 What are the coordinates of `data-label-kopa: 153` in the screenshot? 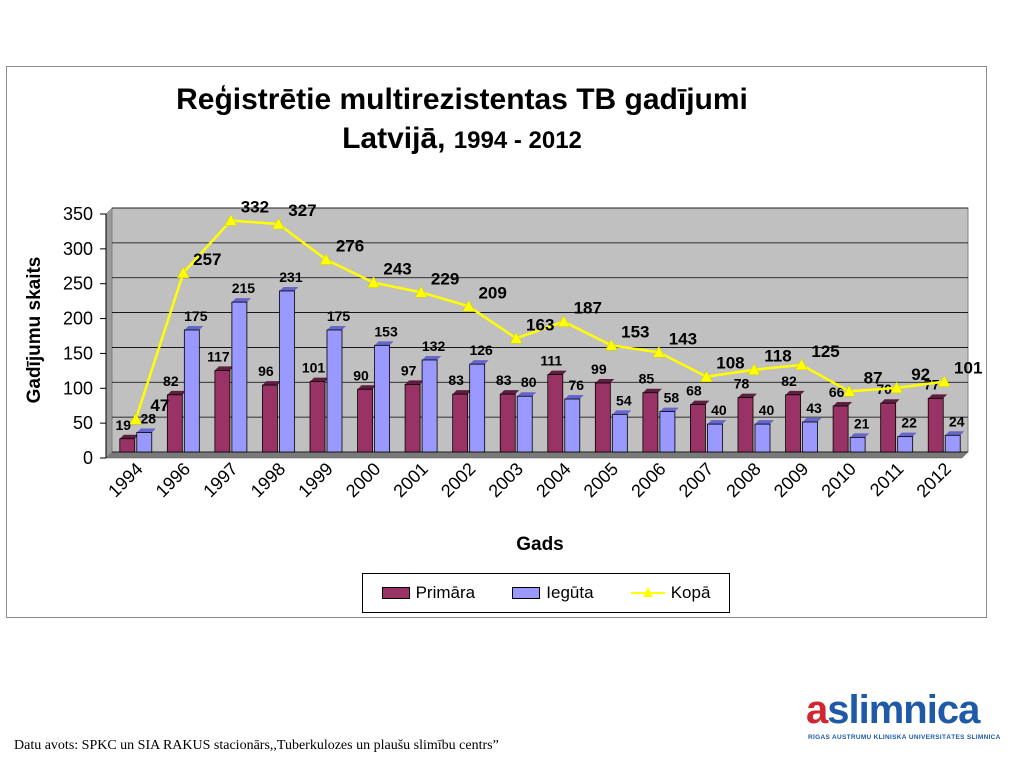 It's located at (635, 331).